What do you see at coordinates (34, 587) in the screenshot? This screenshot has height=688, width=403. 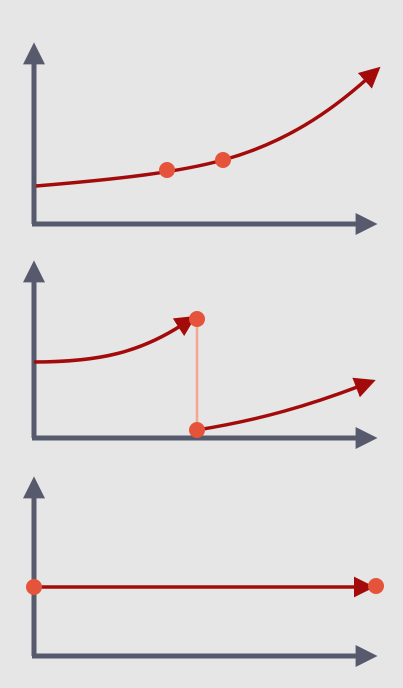 I see `start-point` at bounding box center [34, 587].